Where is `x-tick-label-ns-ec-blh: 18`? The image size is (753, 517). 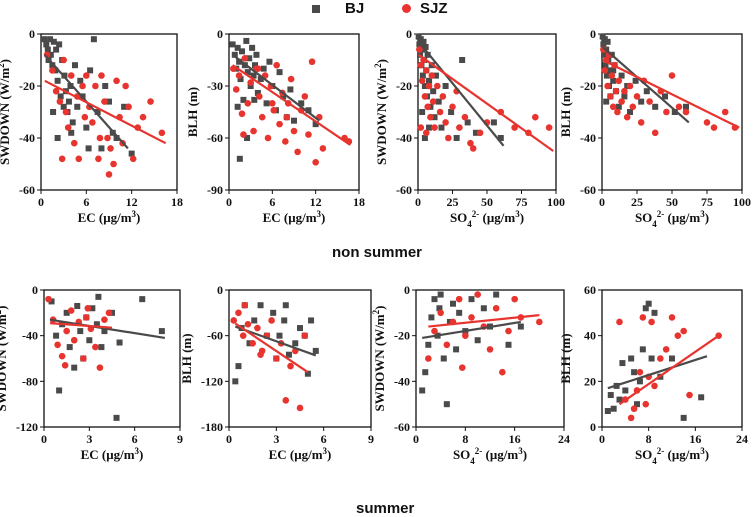
x-tick-label-ns-ec-blh: 18 is located at coordinates (359, 202).